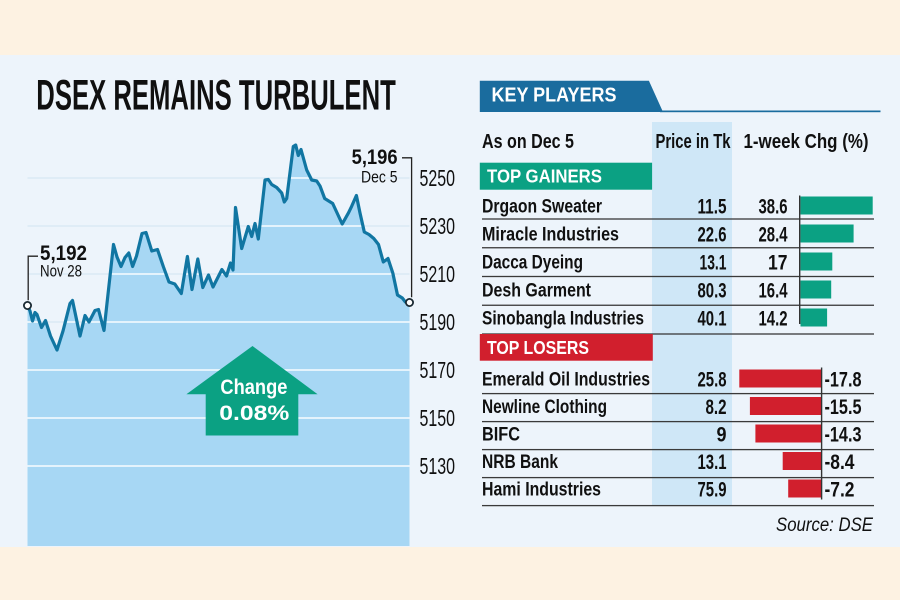 The width and height of the screenshot is (900, 600). What do you see at coordinates (563, 319) in the screenshot?
I see `svg-text: Sinobangla Industries` at bounding box center [563, 319].